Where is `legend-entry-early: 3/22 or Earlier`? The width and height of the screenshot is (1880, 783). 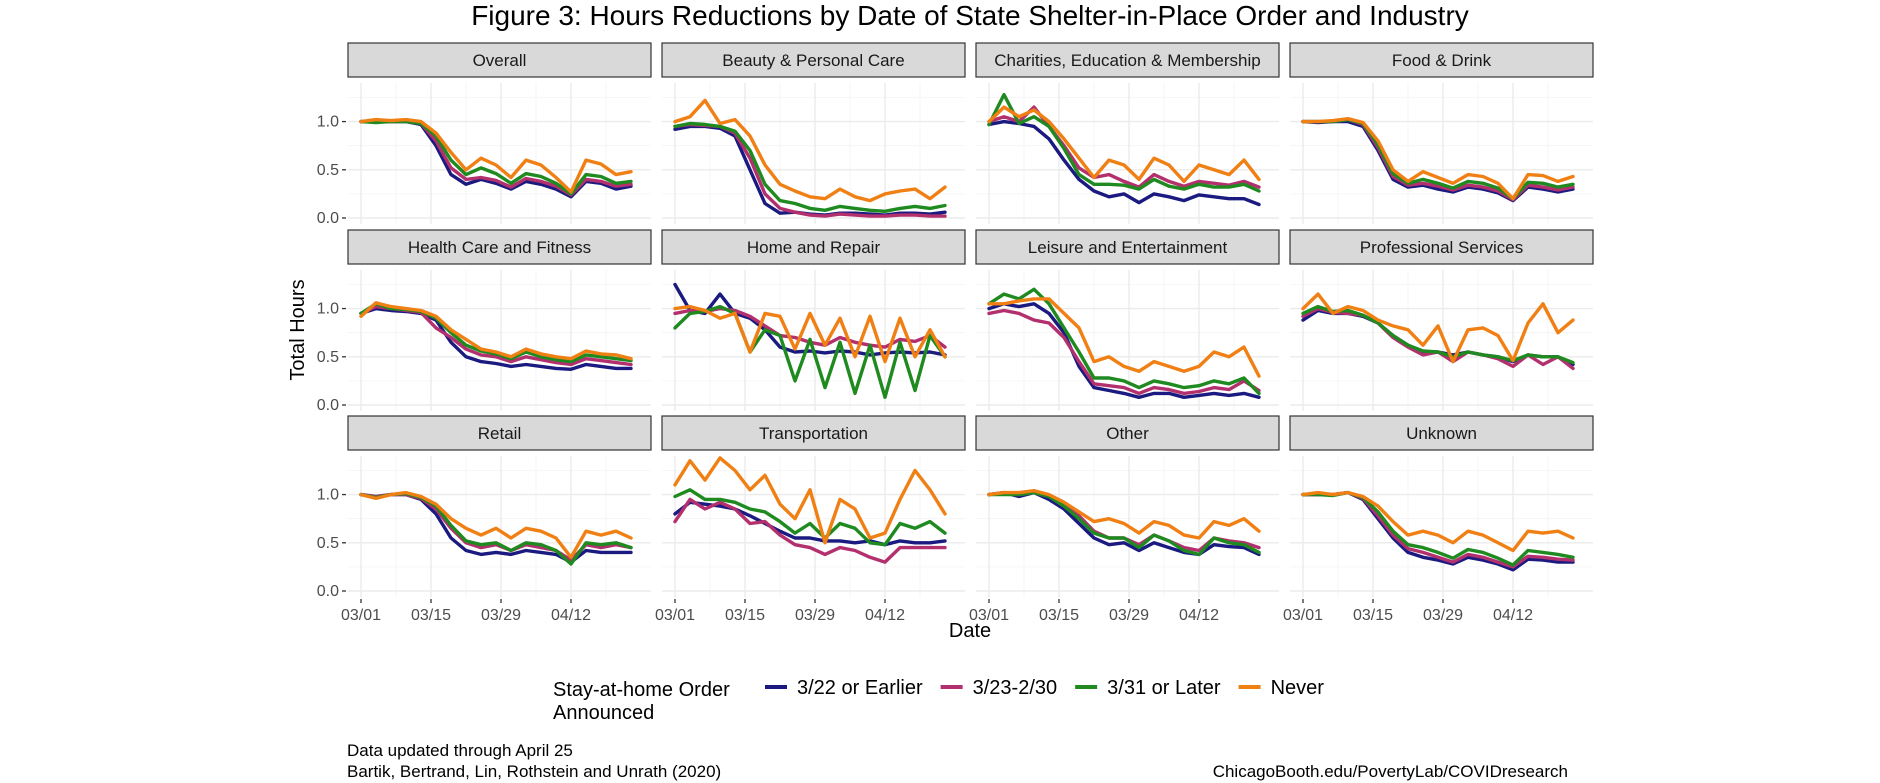
legend-entry-early: 3/22 or Earlier is located at coordinates (844, 688).